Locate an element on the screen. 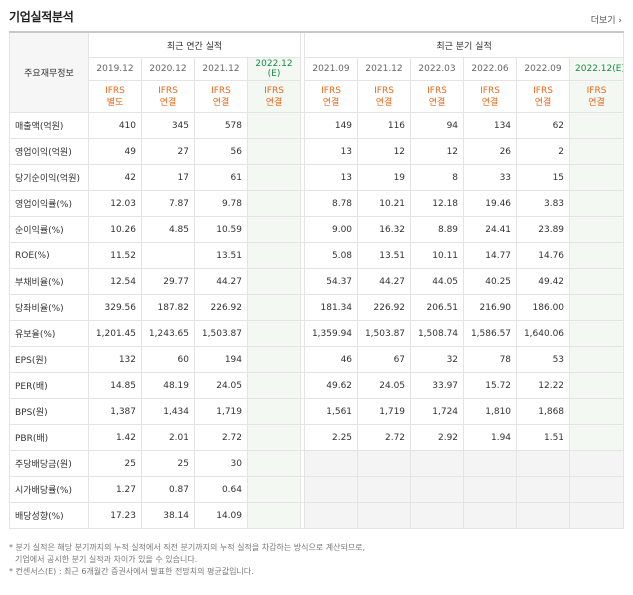 The image size is (633, 595). quarterly-value: 40.25 is located at coordinates (490, 281).